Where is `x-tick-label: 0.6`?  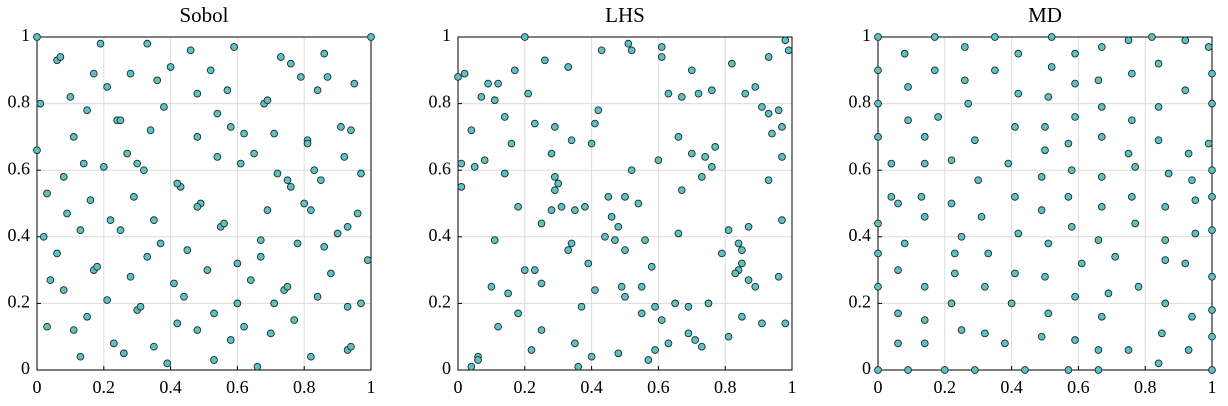
x-tick-label: 0.6 is located at coordinates (237, 387).